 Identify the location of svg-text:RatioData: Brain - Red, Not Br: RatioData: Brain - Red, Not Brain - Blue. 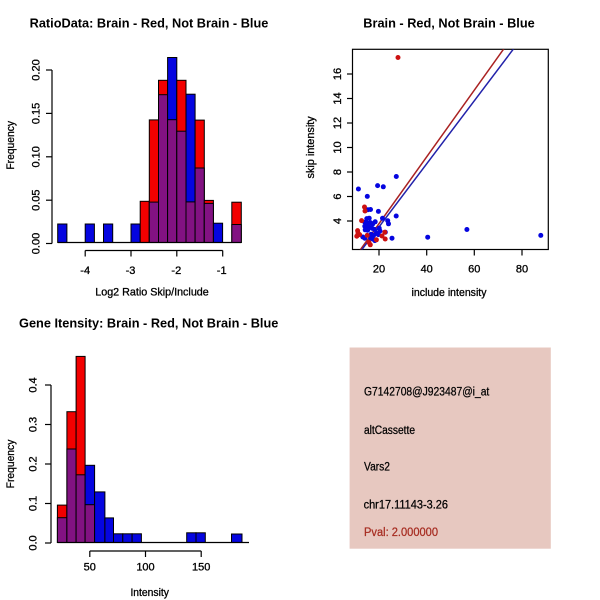
(149, 23).